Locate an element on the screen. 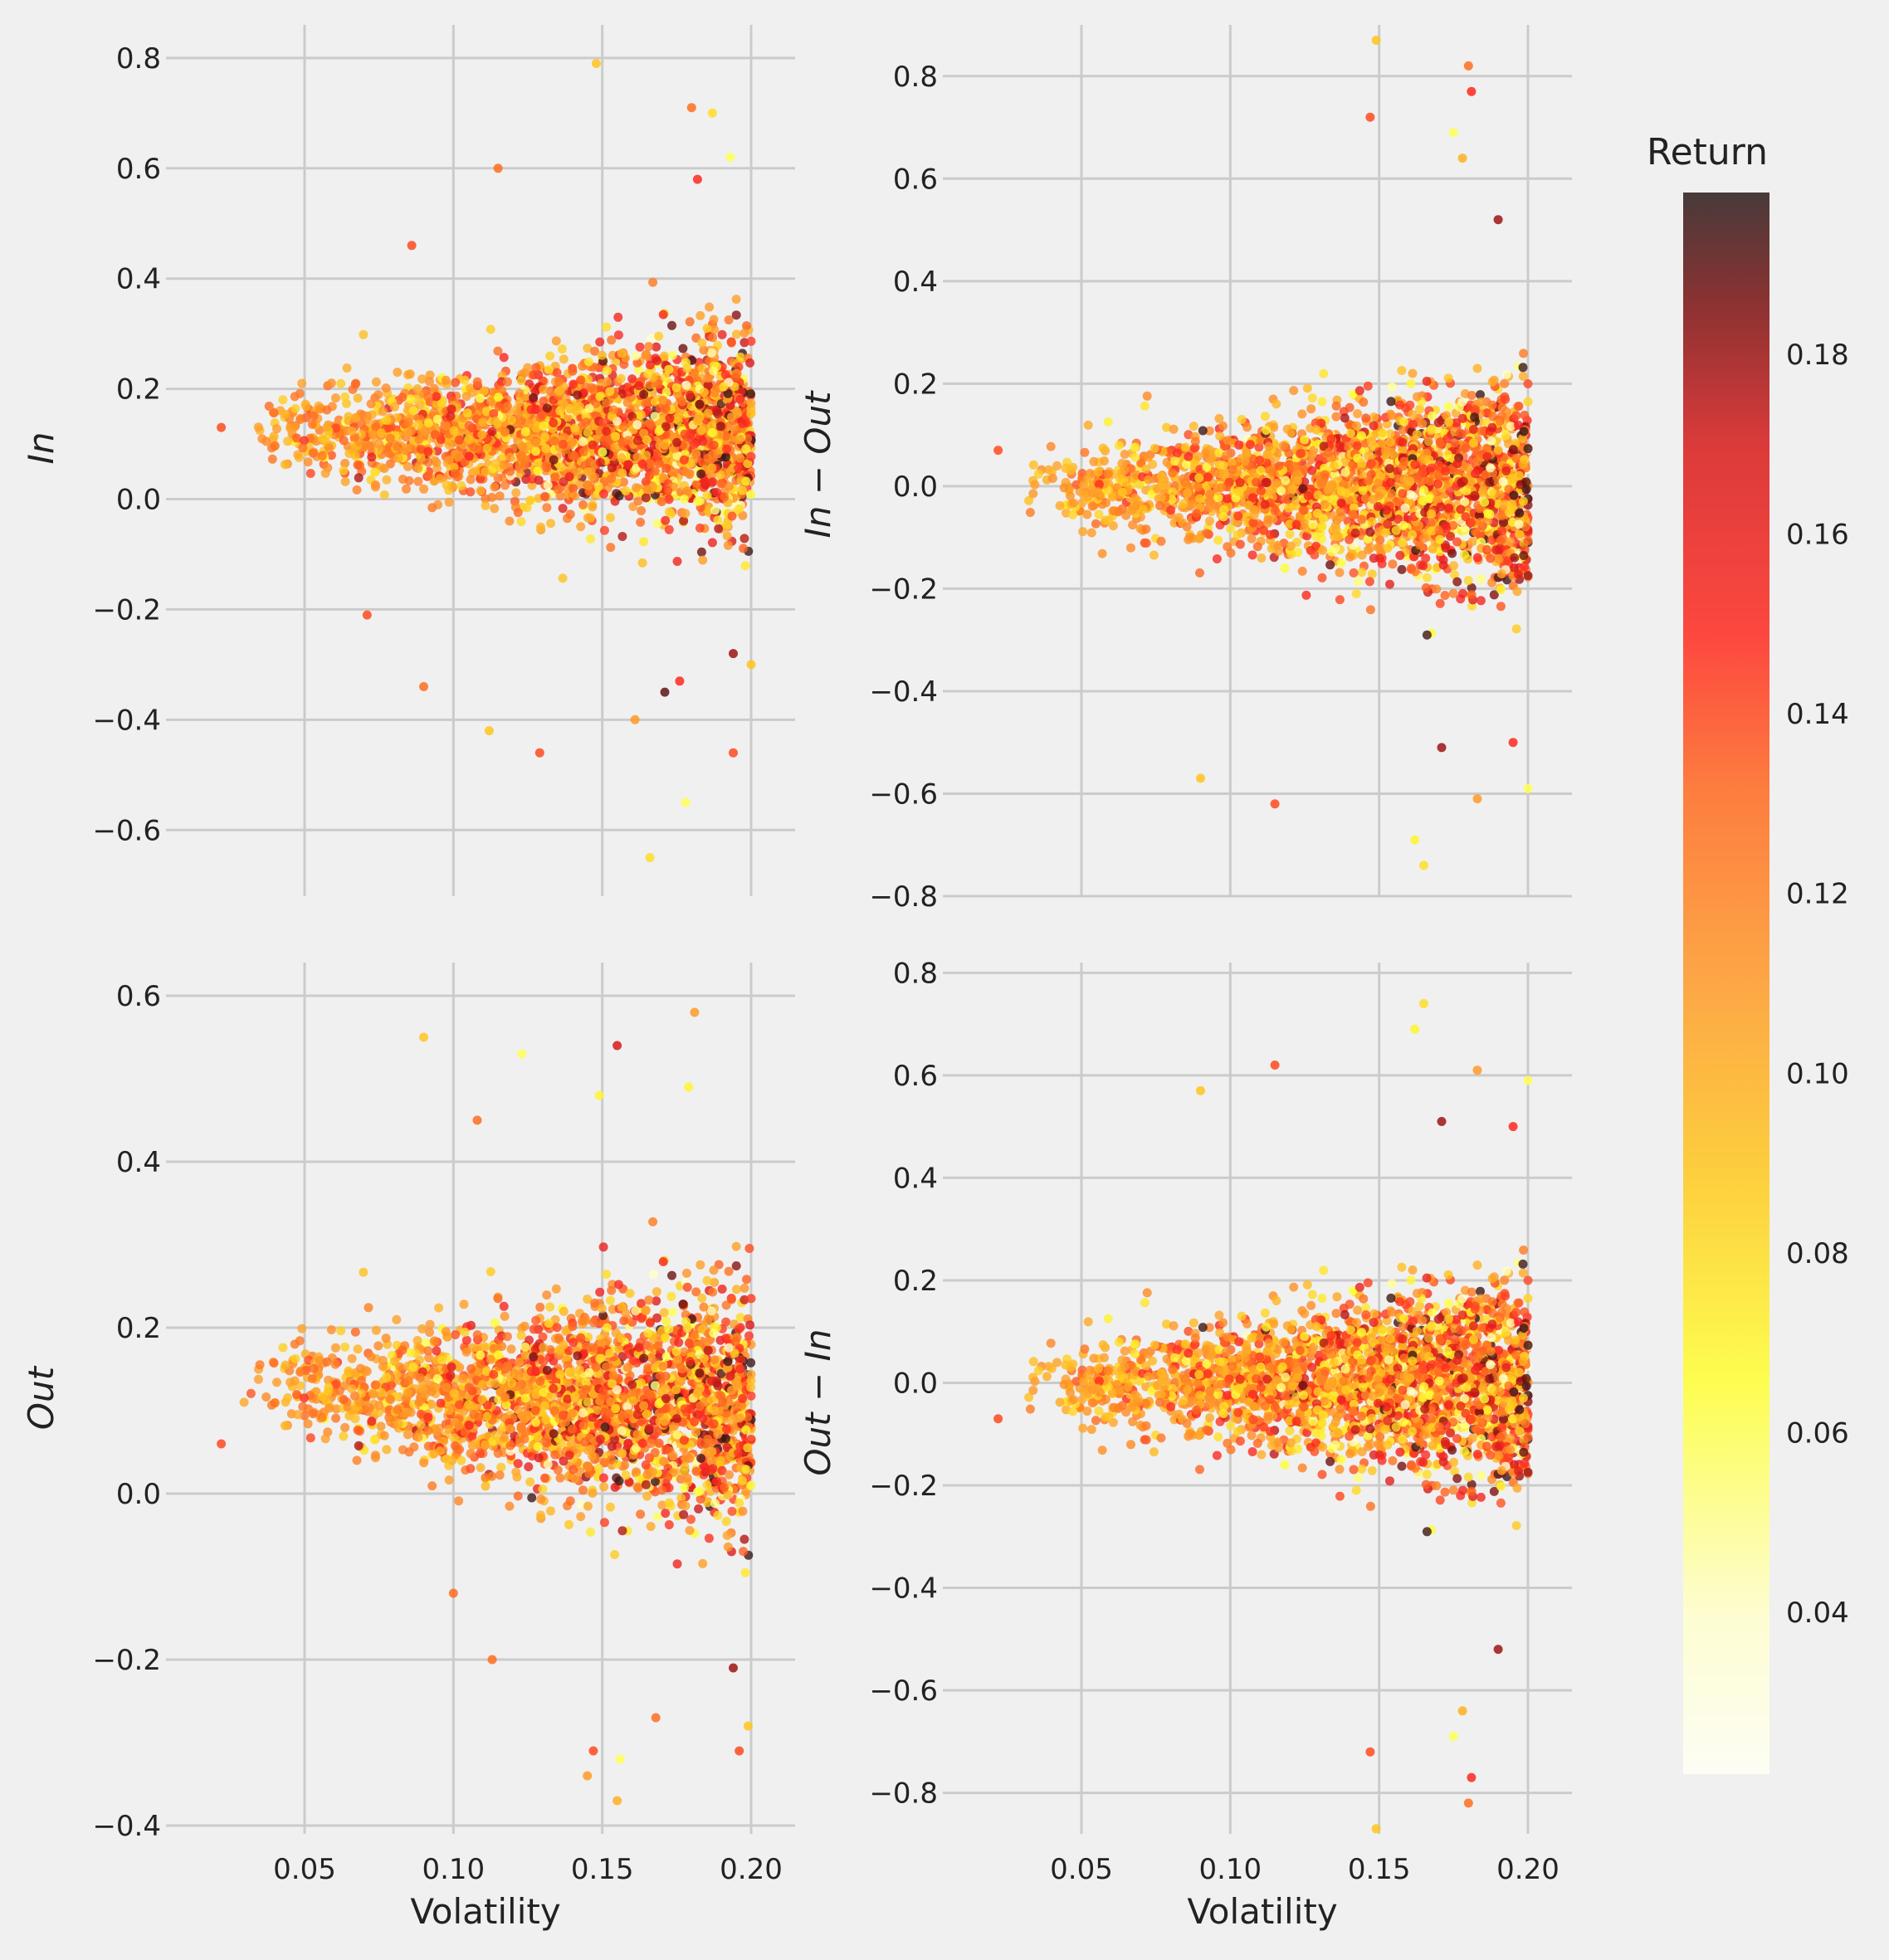 The width and height of the screenshot is (1889, 1960). y-tick-labels: −0.6−0.4−0.20.00.20.40.60.8 is located at coordinates (126, 444).